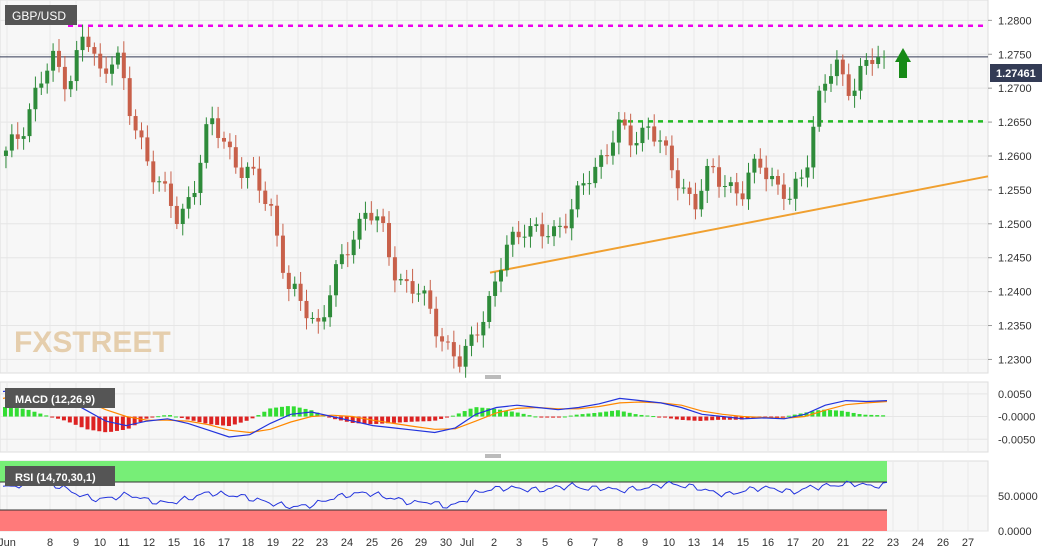 The width and height of the screenshot is (1060, 560). Describe the element at coordinates (868, 543) in the screenshot. I see `x-axis-label: 22` at that location.